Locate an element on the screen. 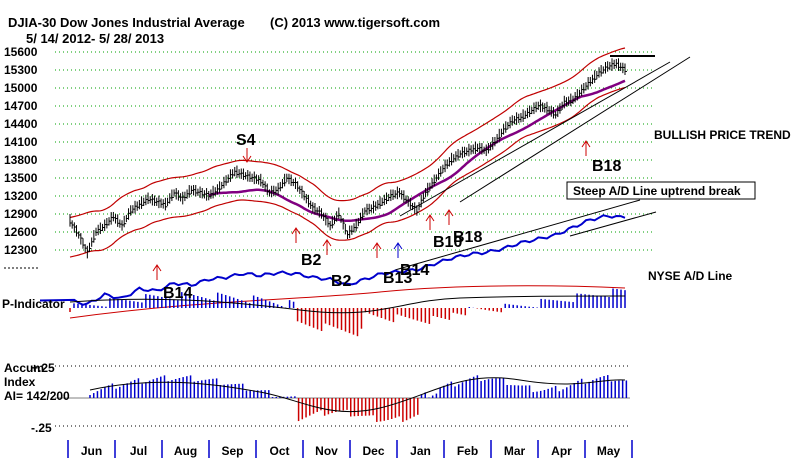  month-label: Dec is located at coordinates (373, 451).